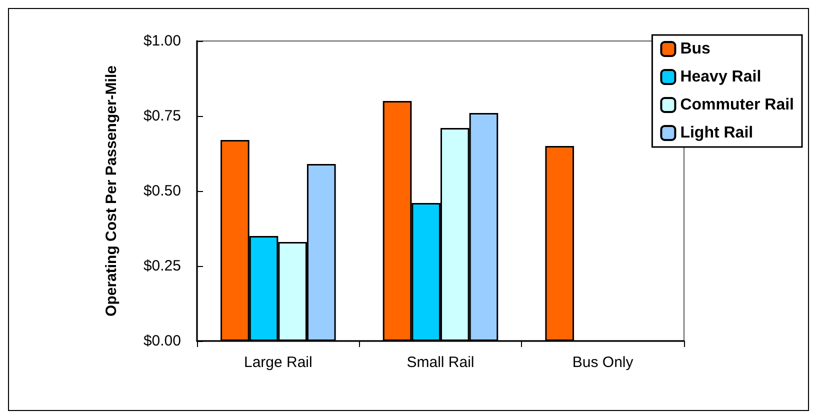 The width and height of the screenshot is (817, 419). Describe the element at coordinates (162, 341) in the screenshot. I see `y-tick-label: $0.00` at that location.